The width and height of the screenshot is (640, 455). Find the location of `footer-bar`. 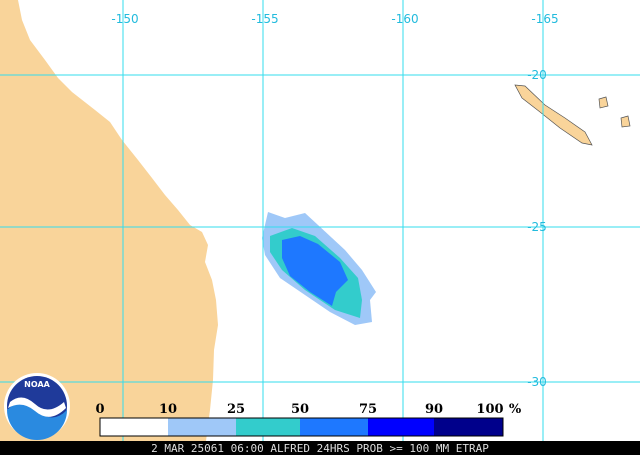

footer-bar is located at coordinates (320, 448).